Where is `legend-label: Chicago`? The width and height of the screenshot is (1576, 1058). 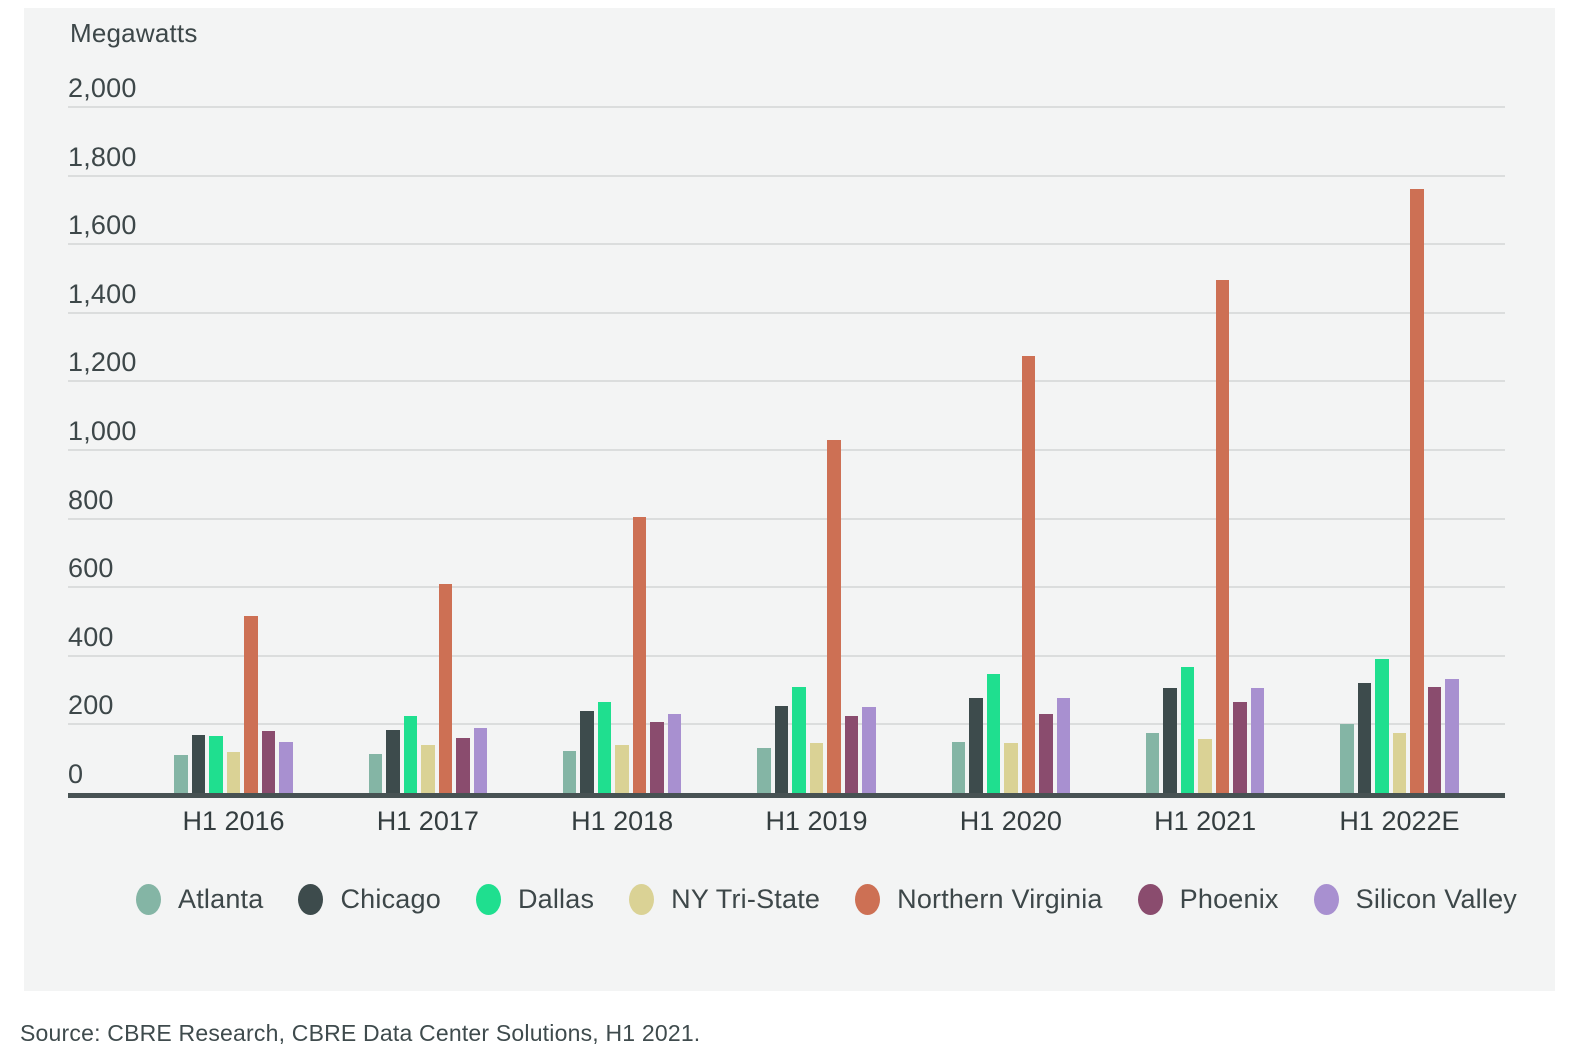
legend-label: Chicago is located at coordinates (390, 899).